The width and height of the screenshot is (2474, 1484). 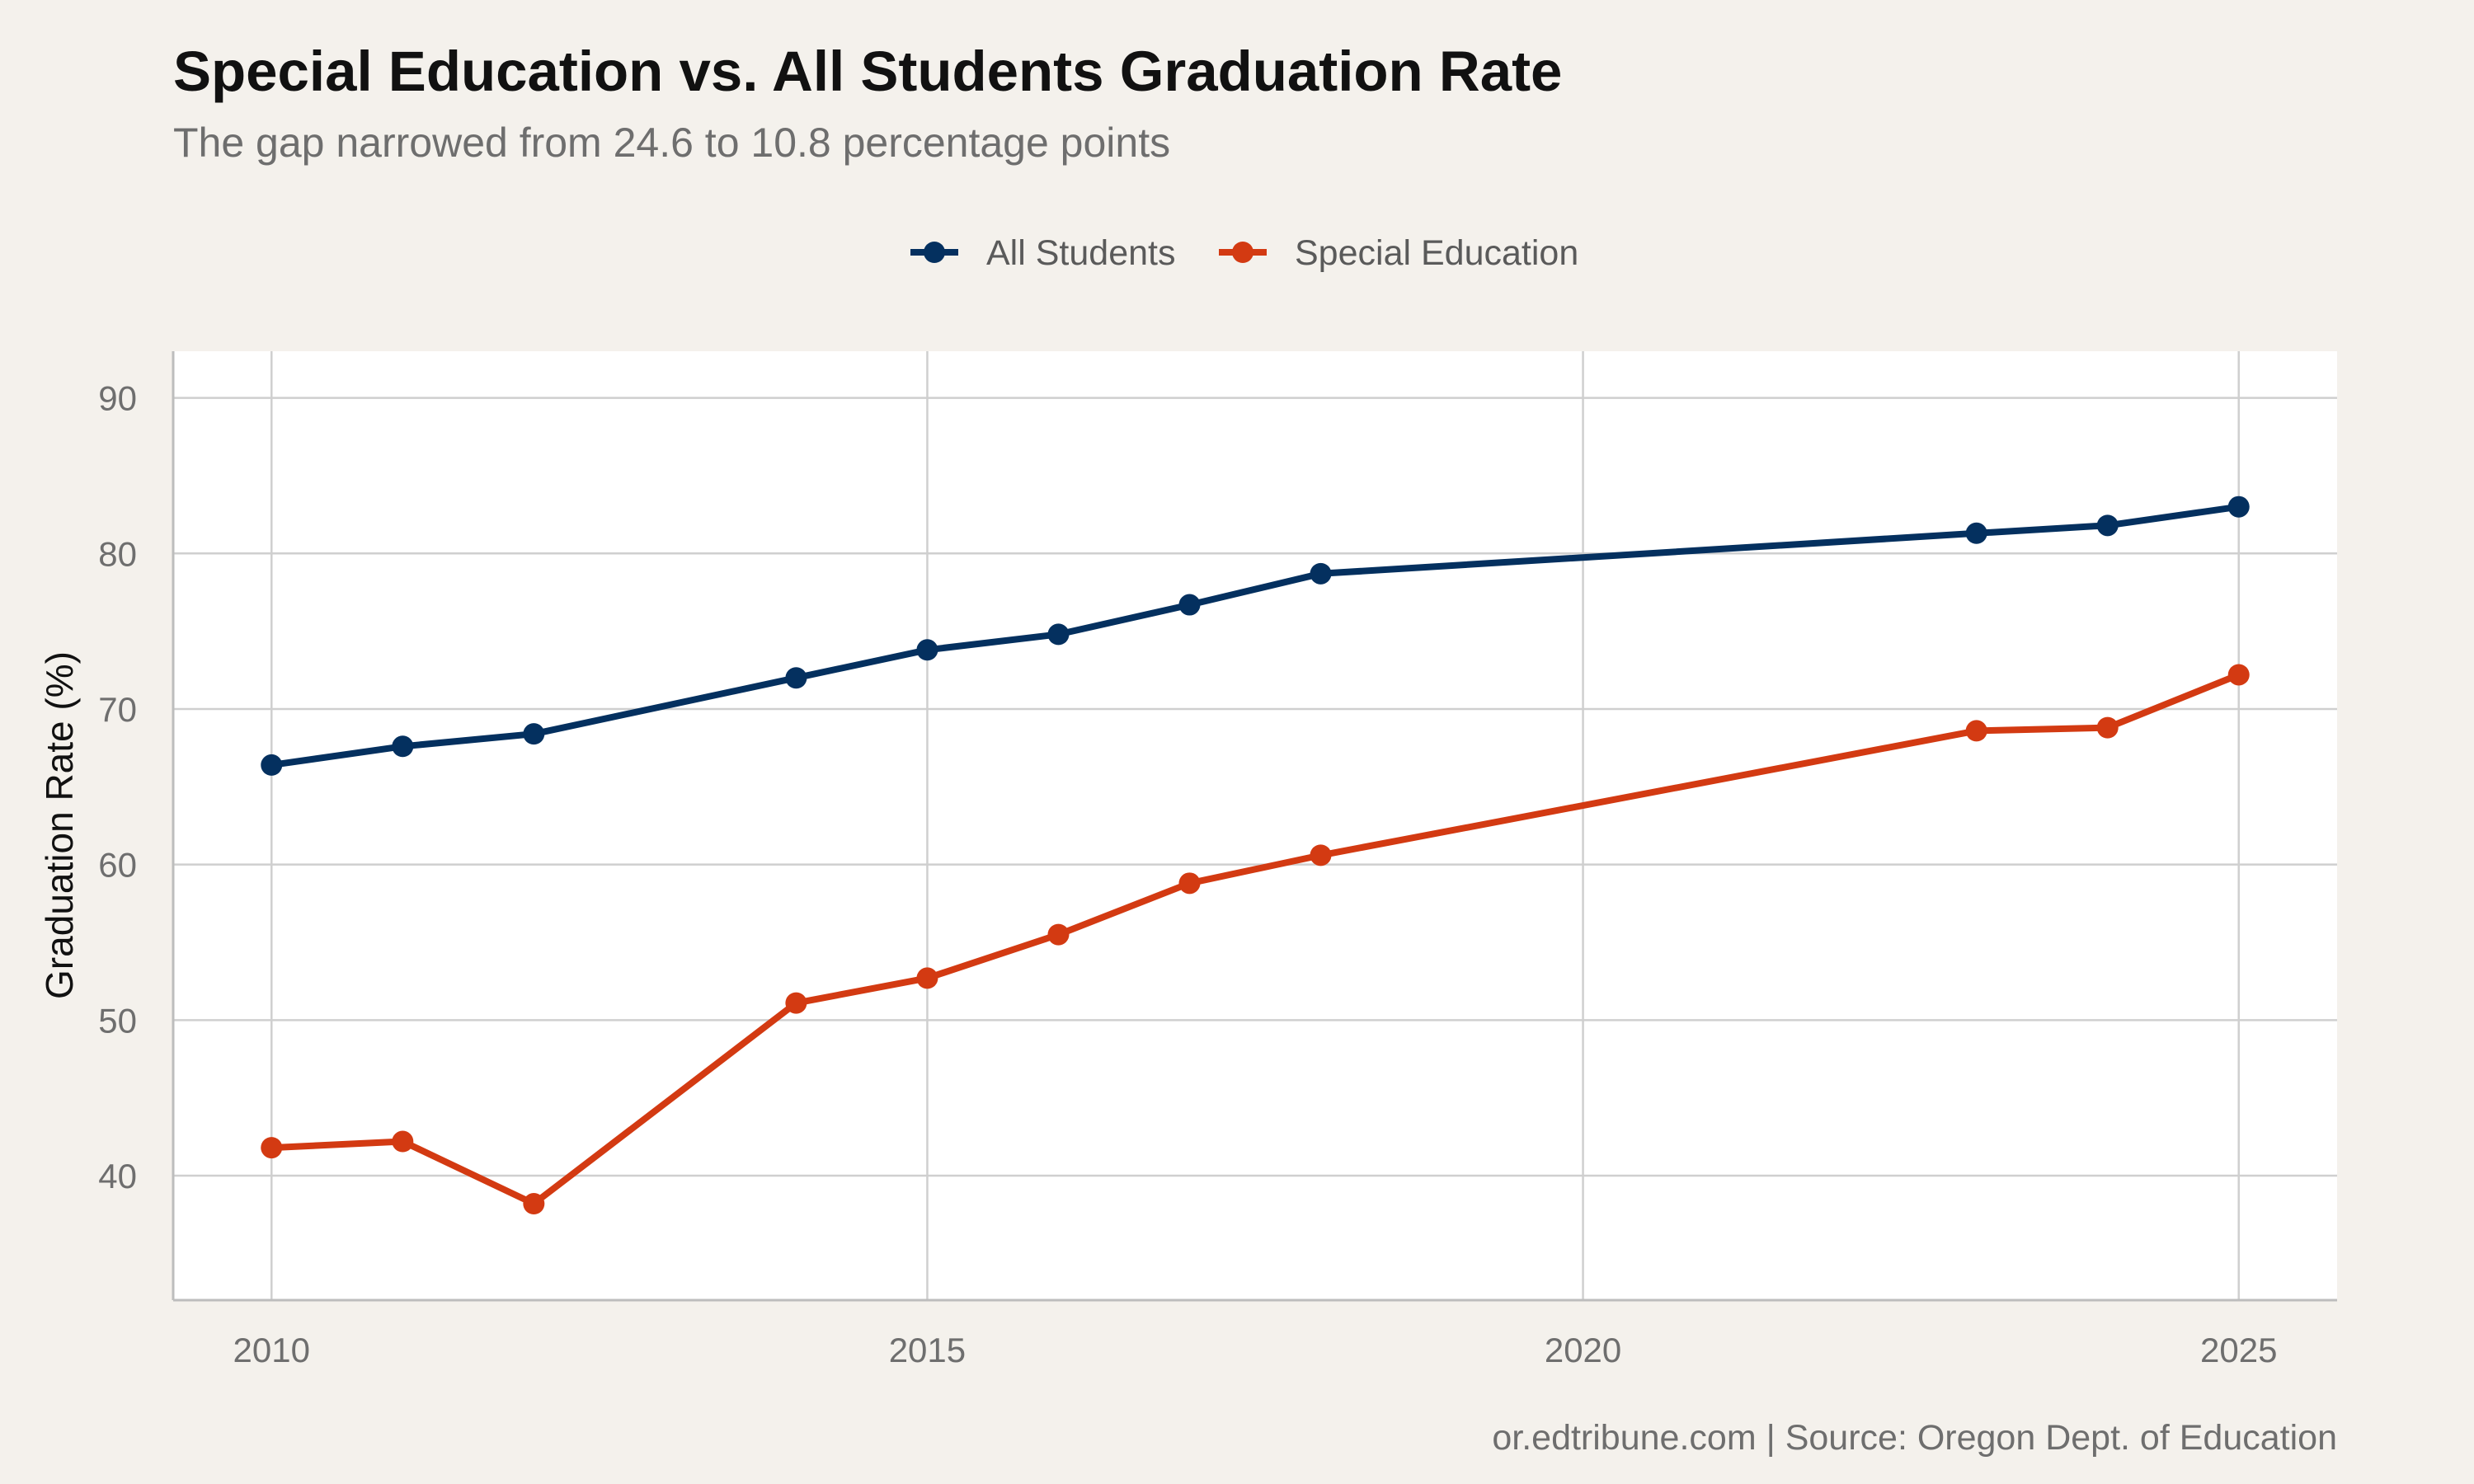 I want to click on legend-marker-special-education, so click(x=1242, y=252).